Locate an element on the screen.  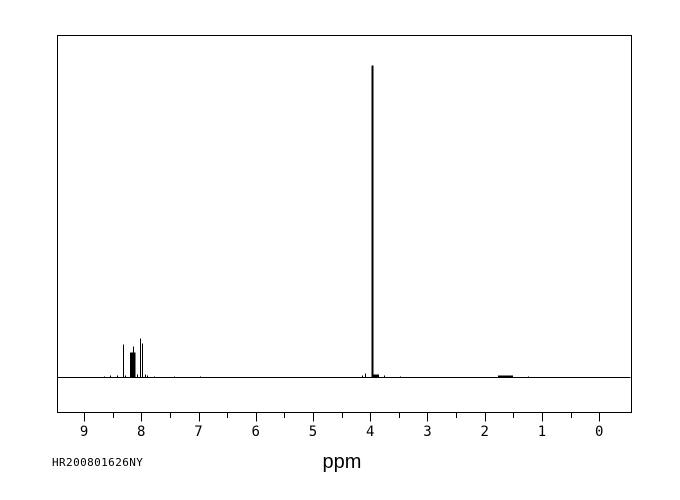
x-tick-label: 0 is located at coordinates (599, 432).